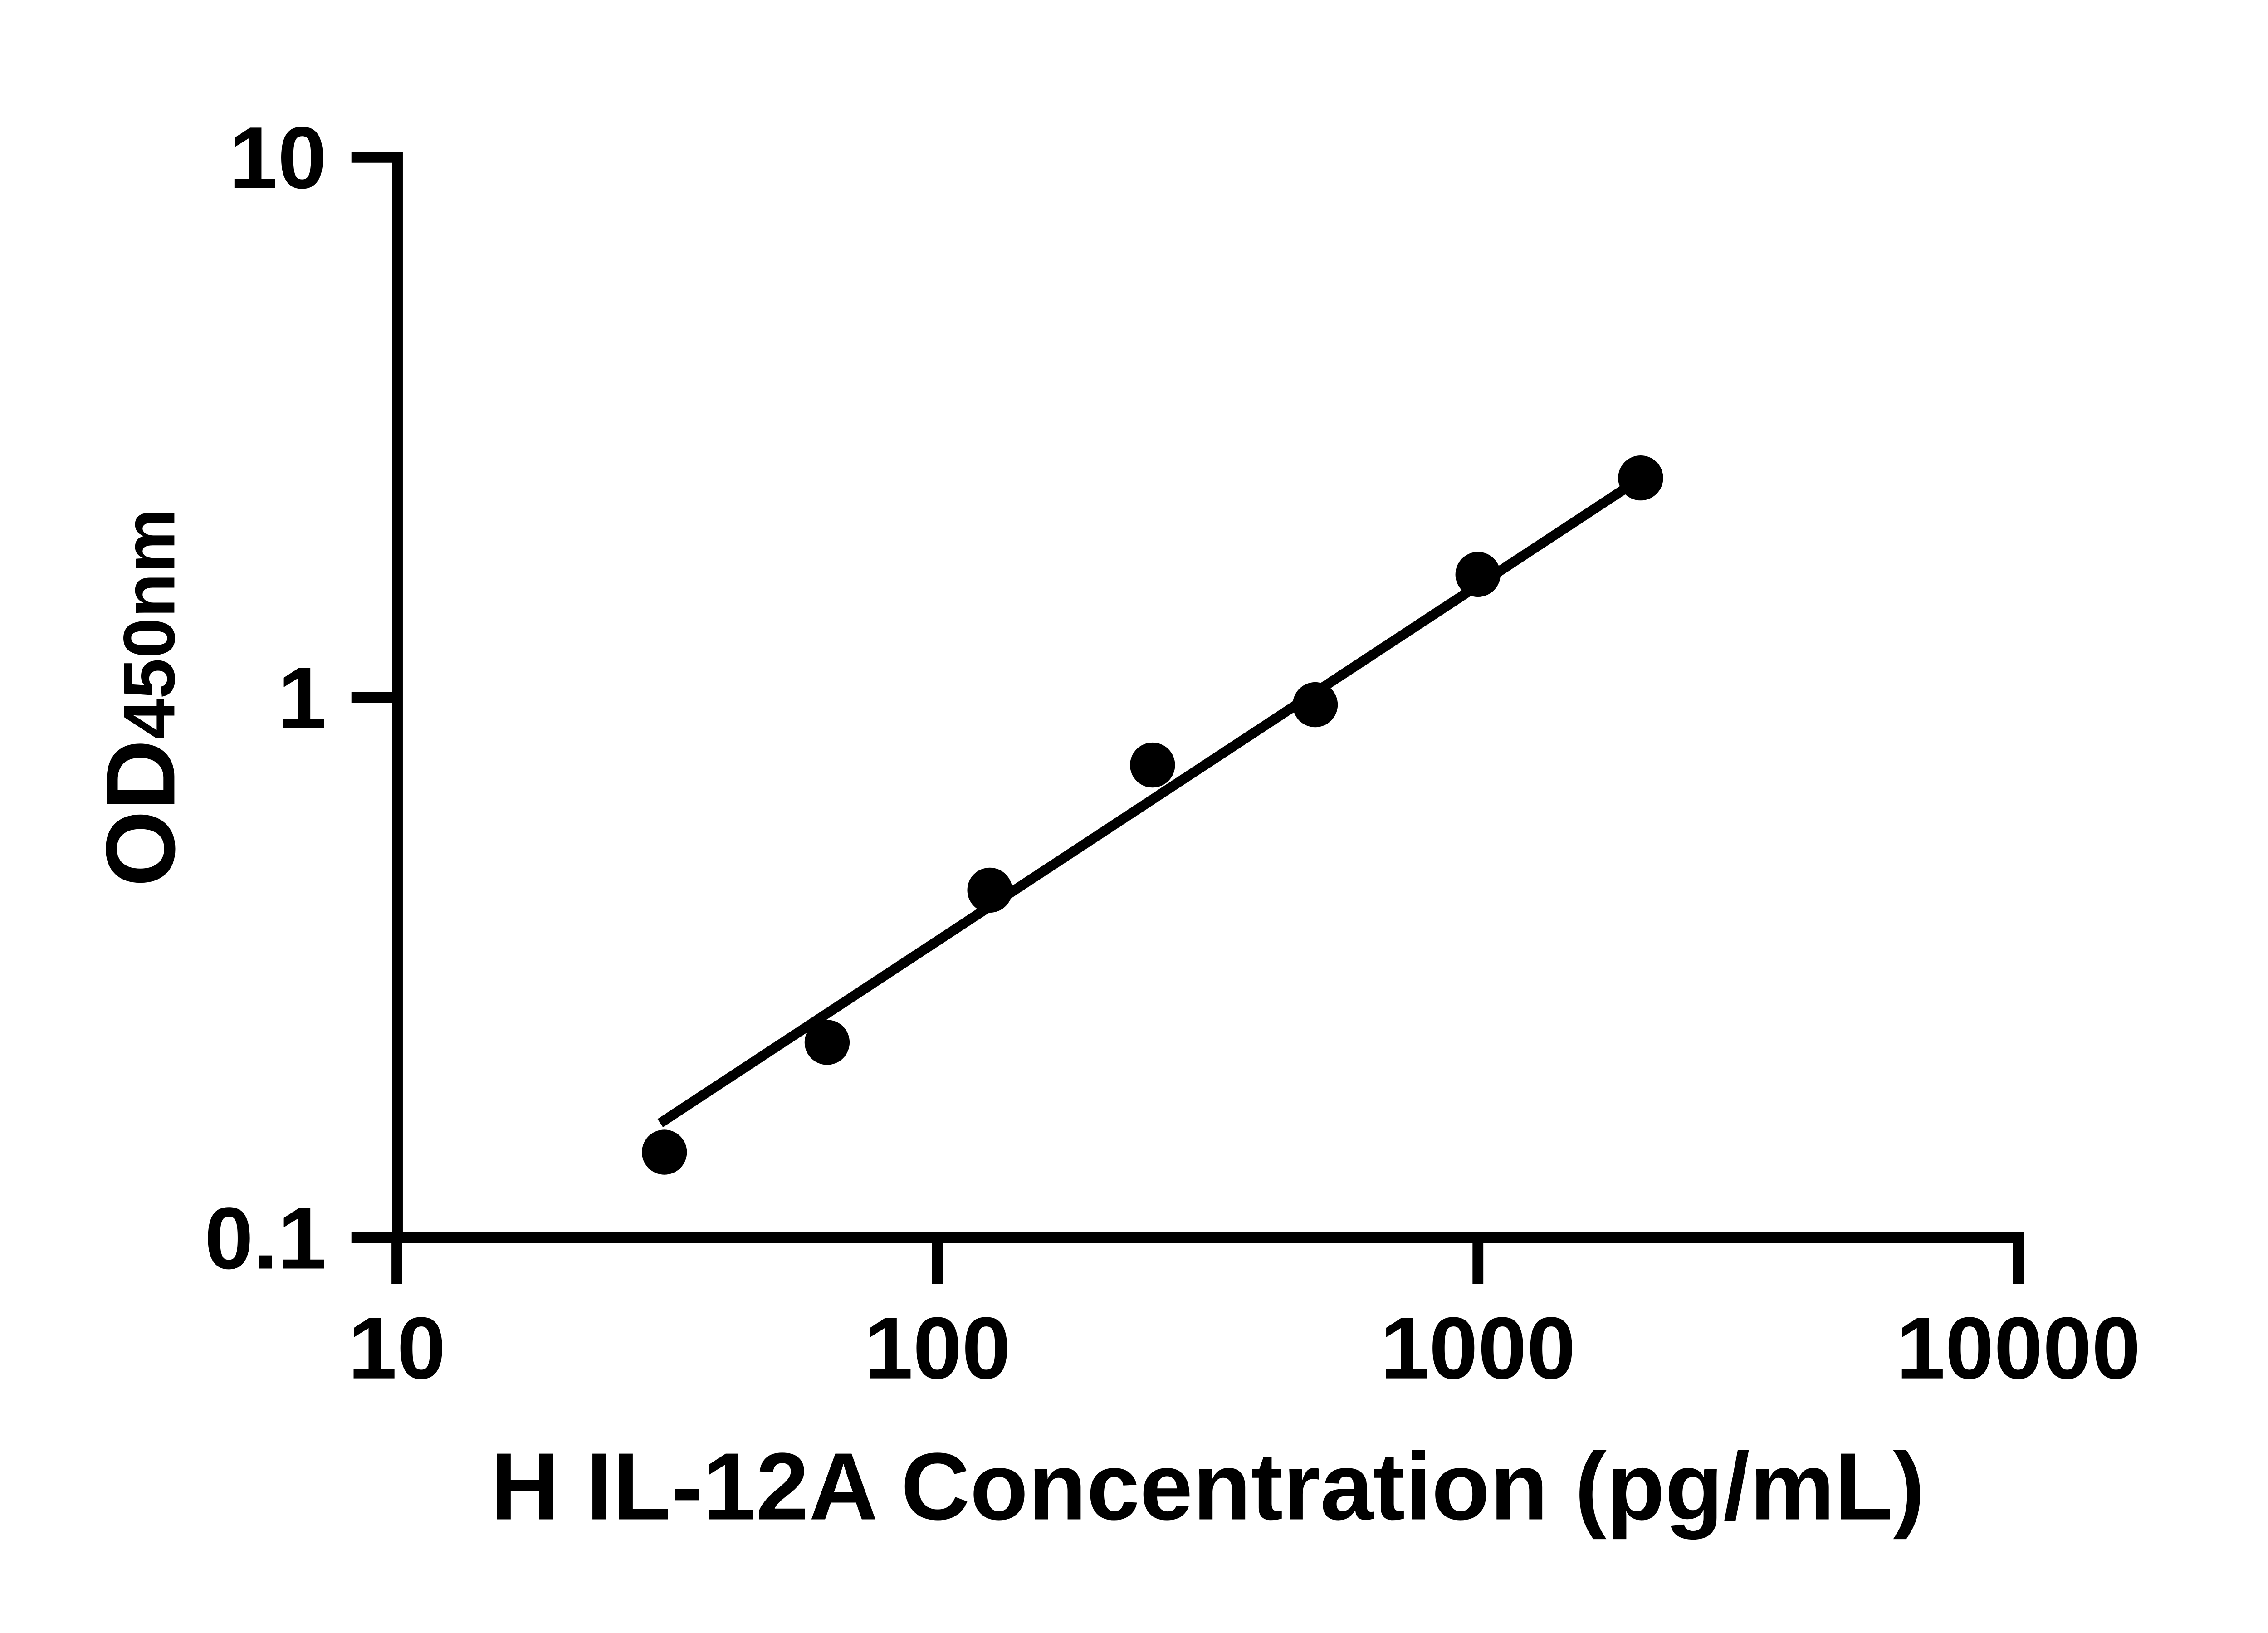  What do you see at coordinates (140, 813) in the screenshot?
I see `y-axis-title-main: OD` at bounding box center [140, 813].